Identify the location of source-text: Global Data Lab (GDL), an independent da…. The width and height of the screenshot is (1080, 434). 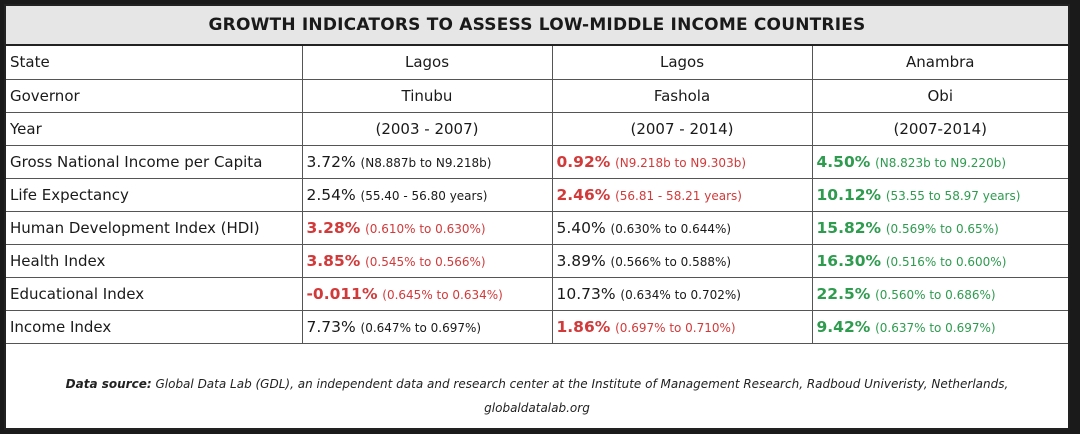
(582, 384).